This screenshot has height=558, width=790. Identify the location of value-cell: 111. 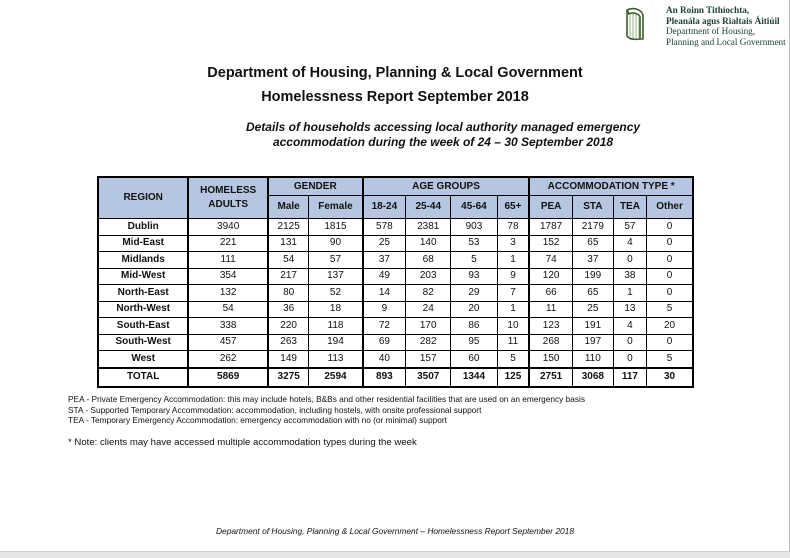
(228, 260).